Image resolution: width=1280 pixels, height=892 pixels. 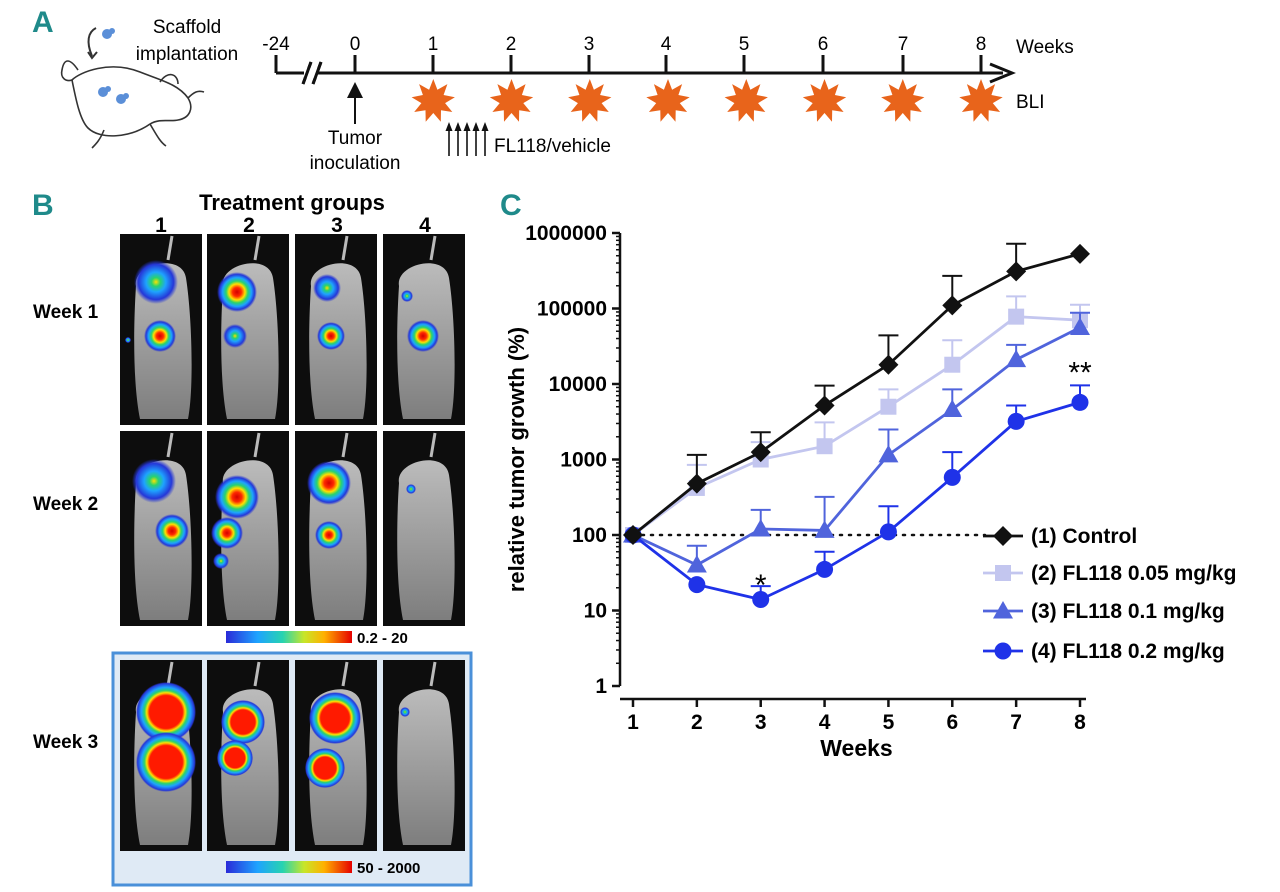 What do you see at coordinates (552, 146) in the screenshot?
I see `treatment-label: FL118/vehicle` at bounding box center [552, 146].